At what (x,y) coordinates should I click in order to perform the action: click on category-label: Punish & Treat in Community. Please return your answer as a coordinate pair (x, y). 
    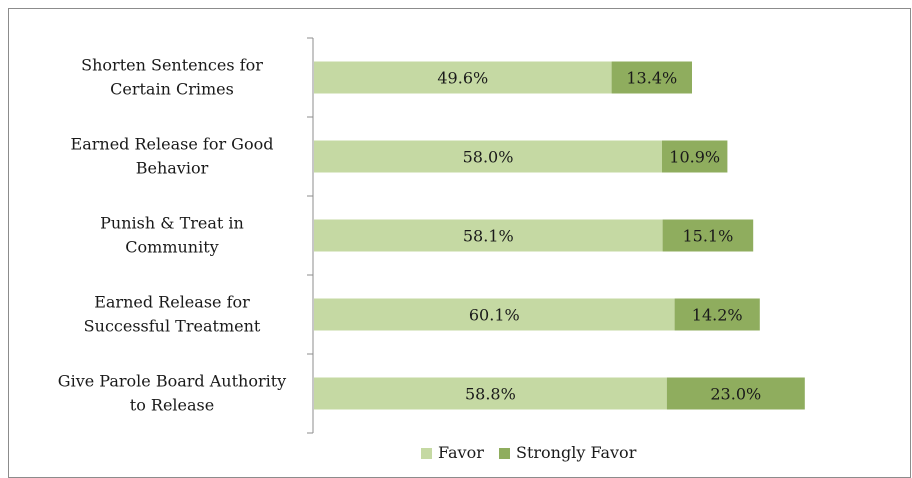
    Looking at the image, I should click on (172, 235).